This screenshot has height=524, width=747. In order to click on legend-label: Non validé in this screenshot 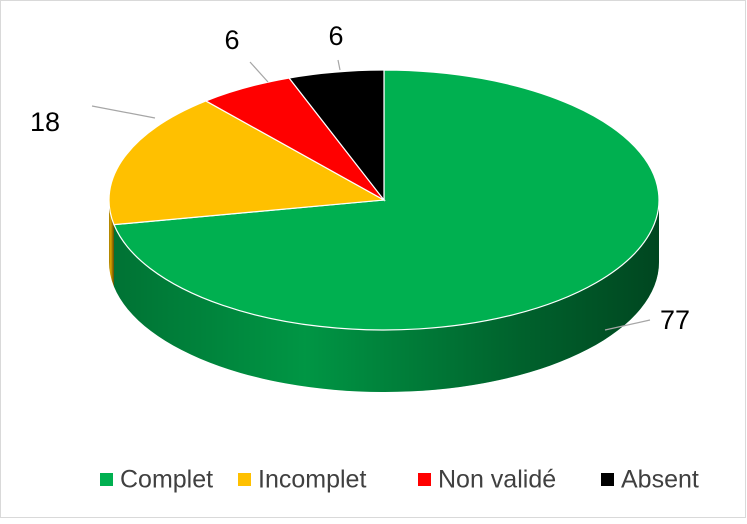, I will do `click(497, 480)`.